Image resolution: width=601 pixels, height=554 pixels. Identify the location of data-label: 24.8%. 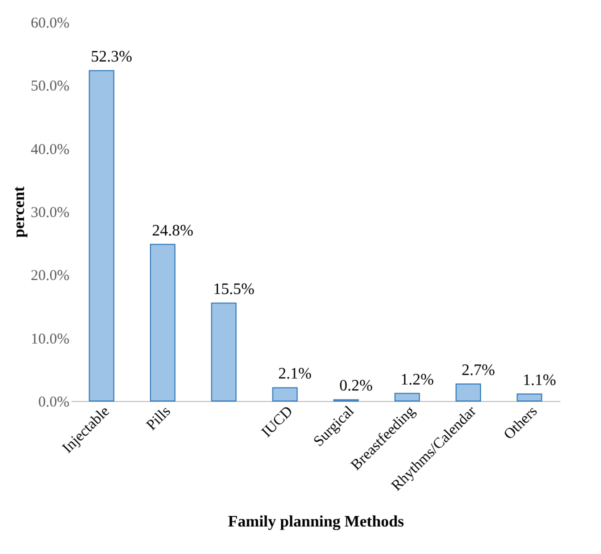
(173, 231).